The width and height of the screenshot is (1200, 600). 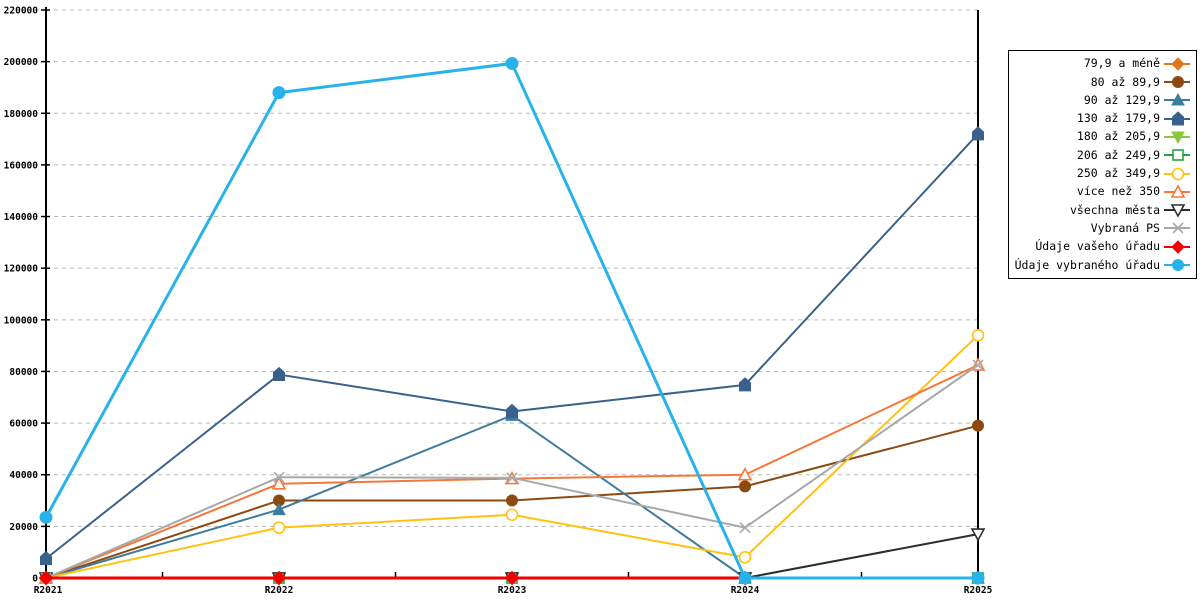 I want to click on legend-item-label: více než 350, so click(x=1118, y=191).